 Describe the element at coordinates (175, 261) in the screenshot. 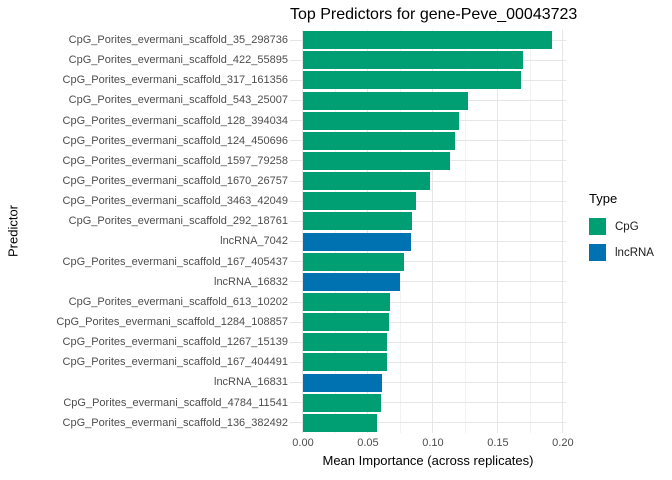

I see `y-axis-label: CpG_Porites_evermani_scaffold_167_405437` at that location.